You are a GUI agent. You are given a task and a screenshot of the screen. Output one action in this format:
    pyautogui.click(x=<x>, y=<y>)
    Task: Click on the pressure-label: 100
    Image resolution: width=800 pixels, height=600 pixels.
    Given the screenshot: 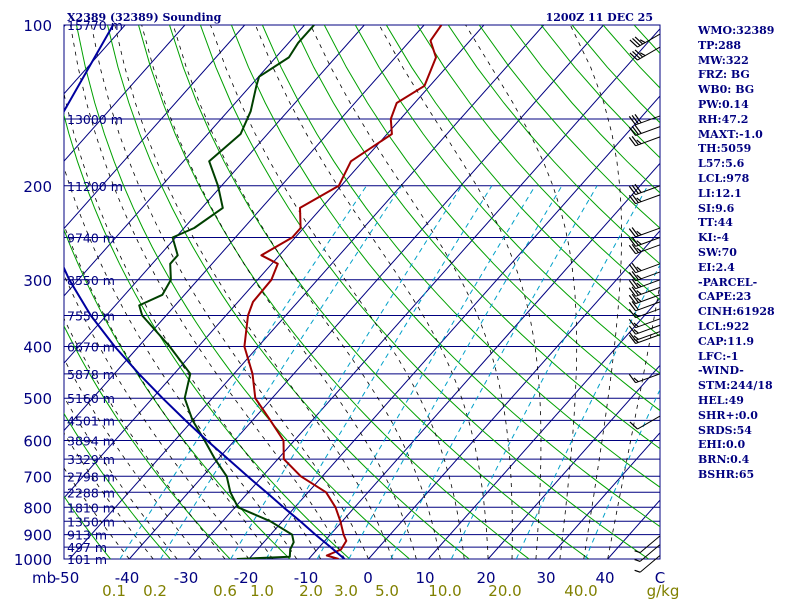 What is the action you would take?
    pyautogui.click(x=37, y=26)
    